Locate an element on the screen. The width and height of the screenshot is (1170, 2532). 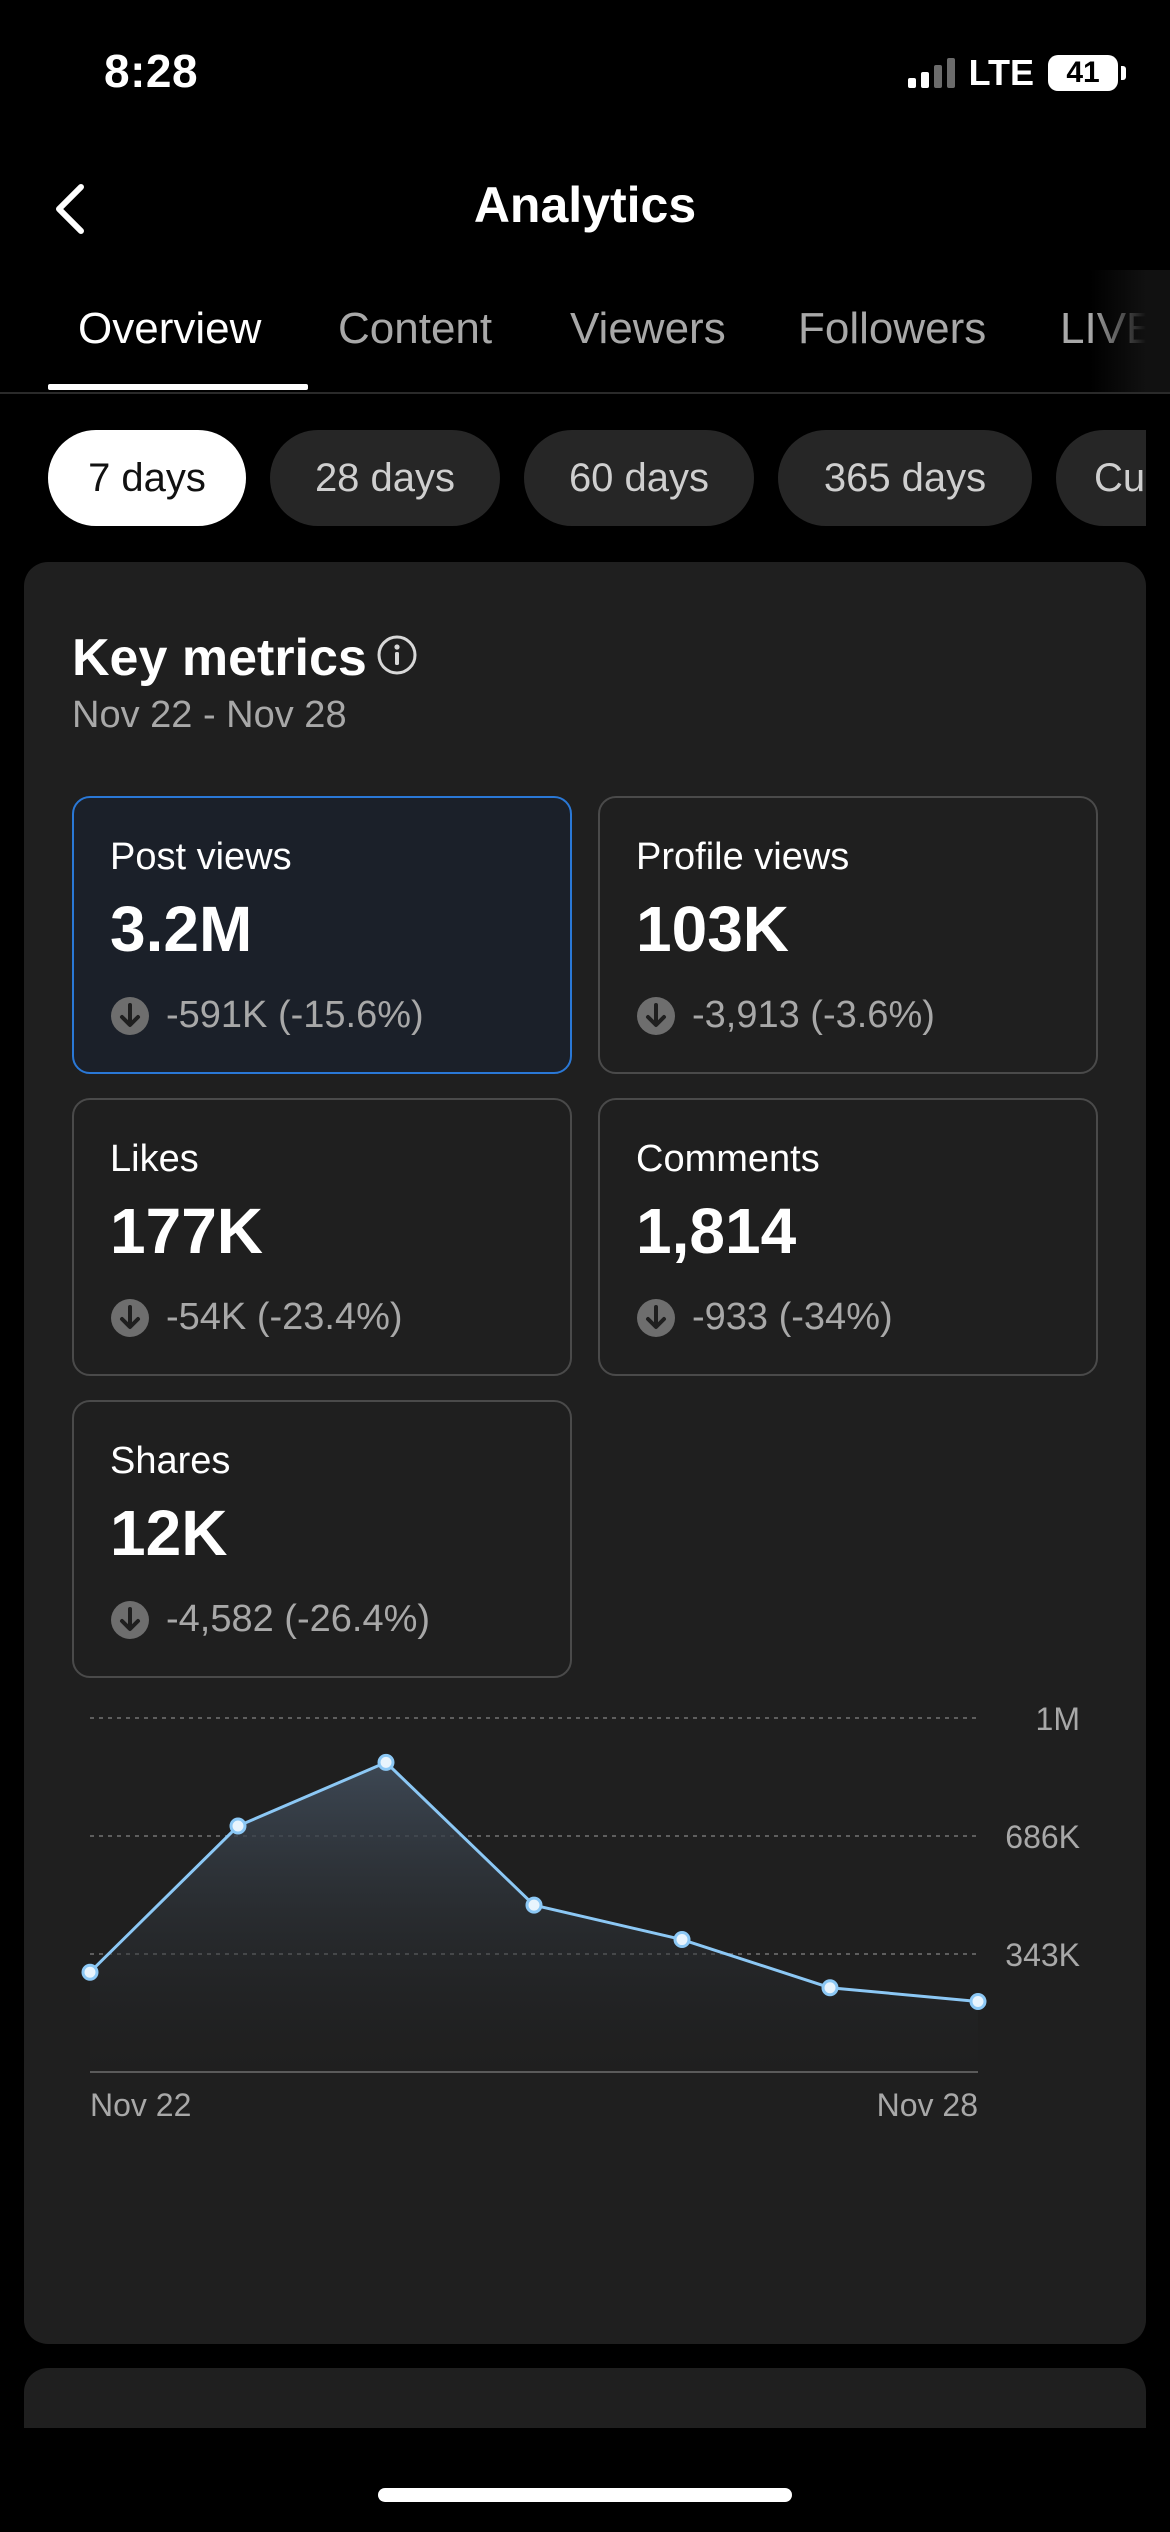
tab-bar: Overview Content Viewers Followers LIVE is located at coordinates (585, 332).